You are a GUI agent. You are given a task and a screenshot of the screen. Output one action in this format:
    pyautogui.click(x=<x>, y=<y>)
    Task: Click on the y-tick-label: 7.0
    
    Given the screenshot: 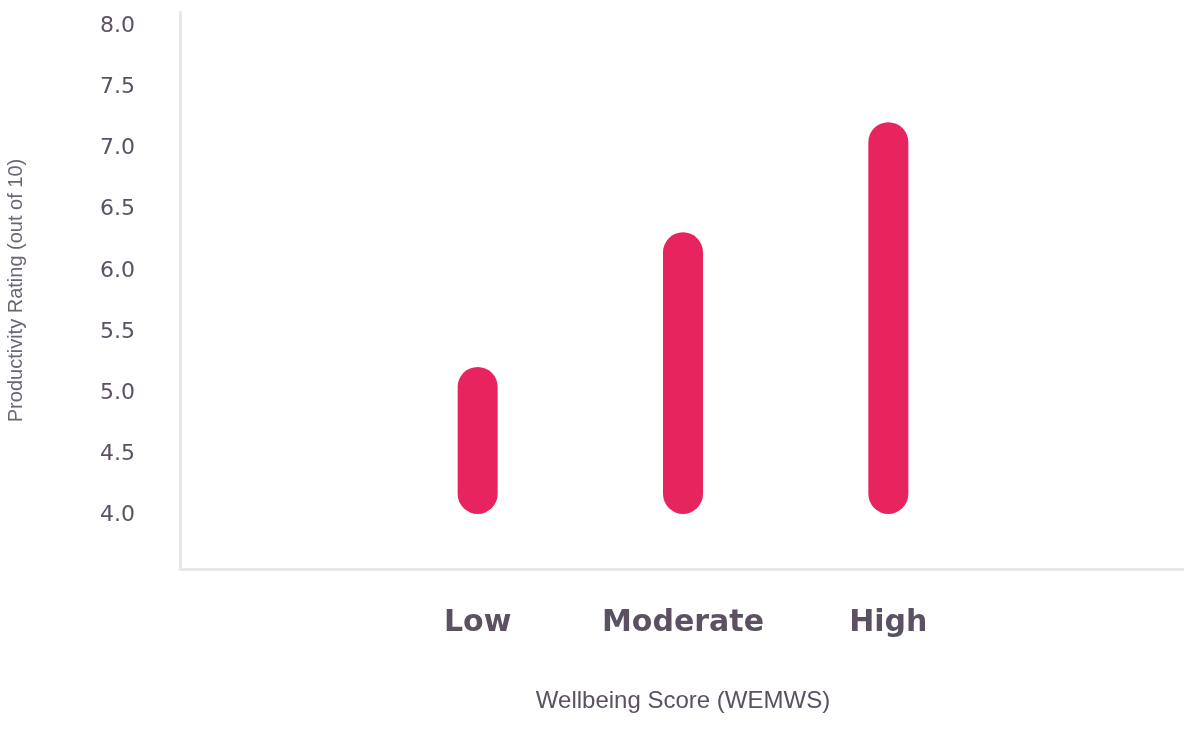 What is the action you would take?
    pyautogui.click(x=117, y=147)
    